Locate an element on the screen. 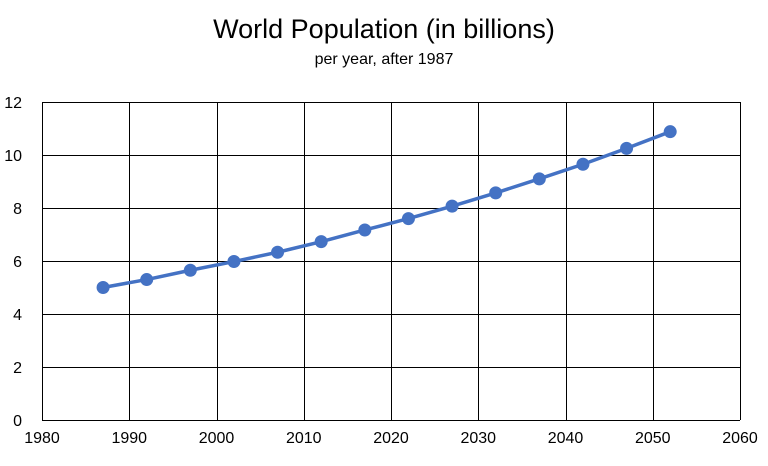 The width and height of the screenshot is (768, 466). x-tick-label: 2060 is located at coordinates (740, 438).